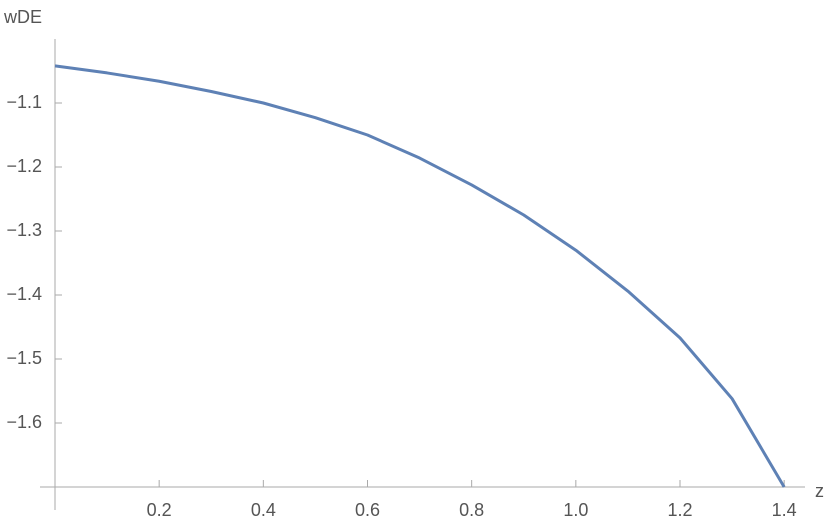 The height and width of the screenshot is (527, 830). What do you see at coordinates (24, 166) in the screenshot?
I see `y-tick-label: −1.2` at bounding box center [24, 166].